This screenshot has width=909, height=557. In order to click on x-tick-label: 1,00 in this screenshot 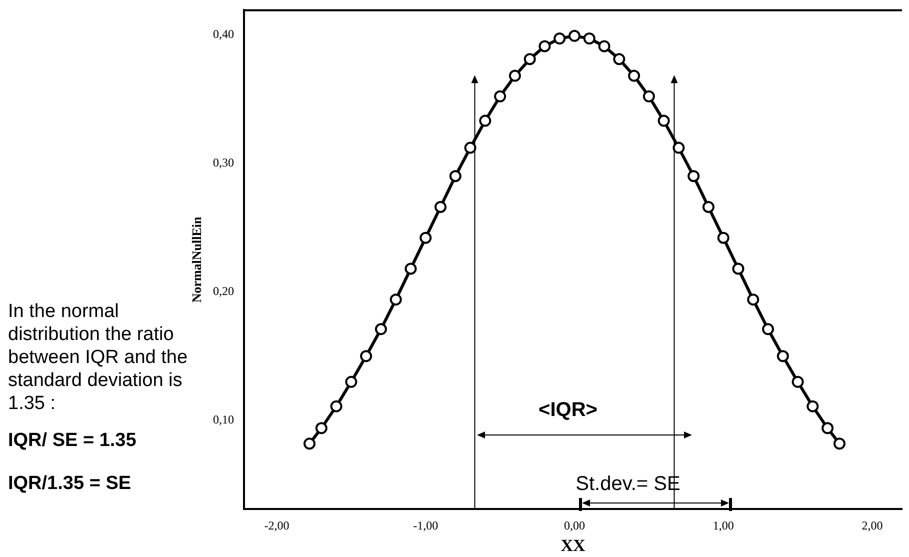, I will do `click(723, 525)`.